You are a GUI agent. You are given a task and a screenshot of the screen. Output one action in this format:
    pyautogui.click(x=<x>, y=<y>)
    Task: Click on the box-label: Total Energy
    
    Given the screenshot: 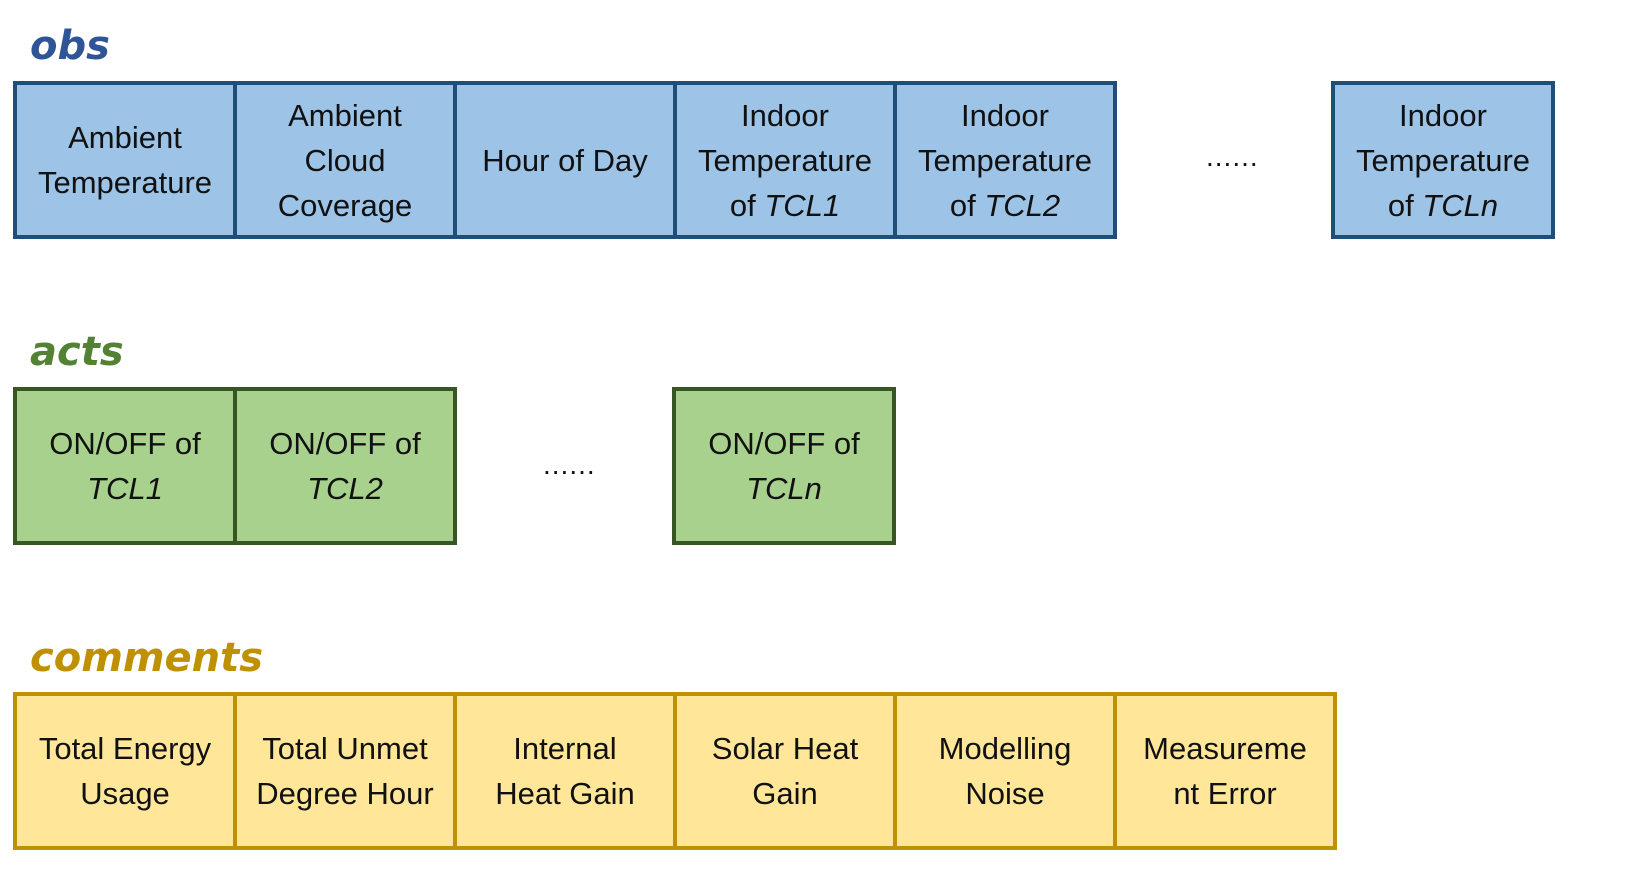 What is the action you would take?
    pyautogui.click(x=125, y=748)
    